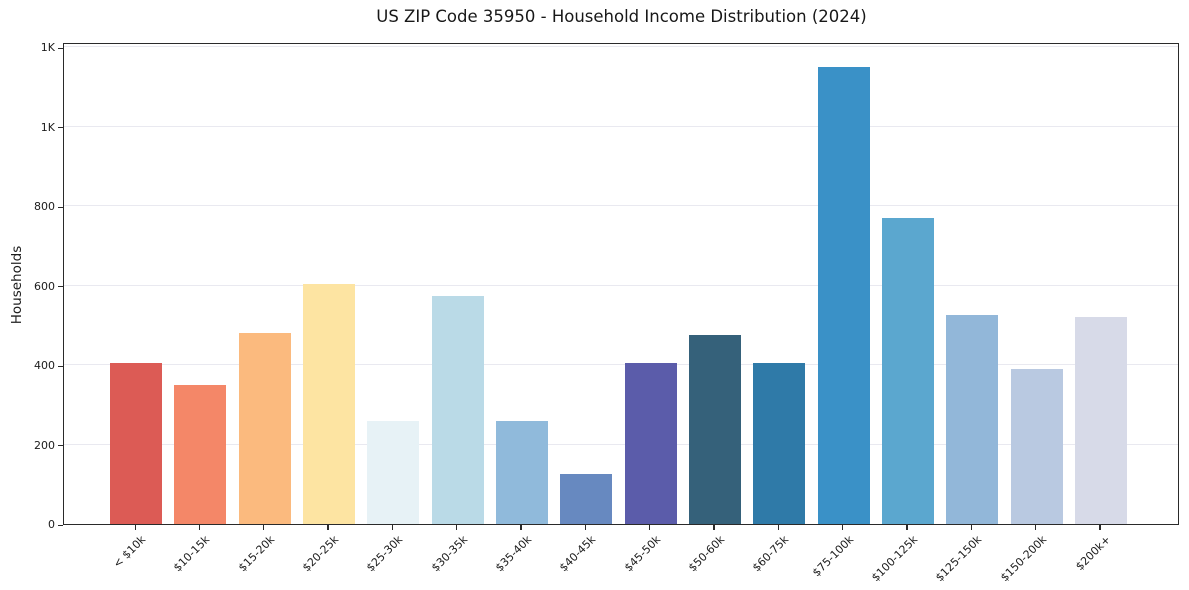  What do you see at coordinates (44, 207) in the screenshot?
I see `y-tick-label: 800` at bounding box center [44, 207].